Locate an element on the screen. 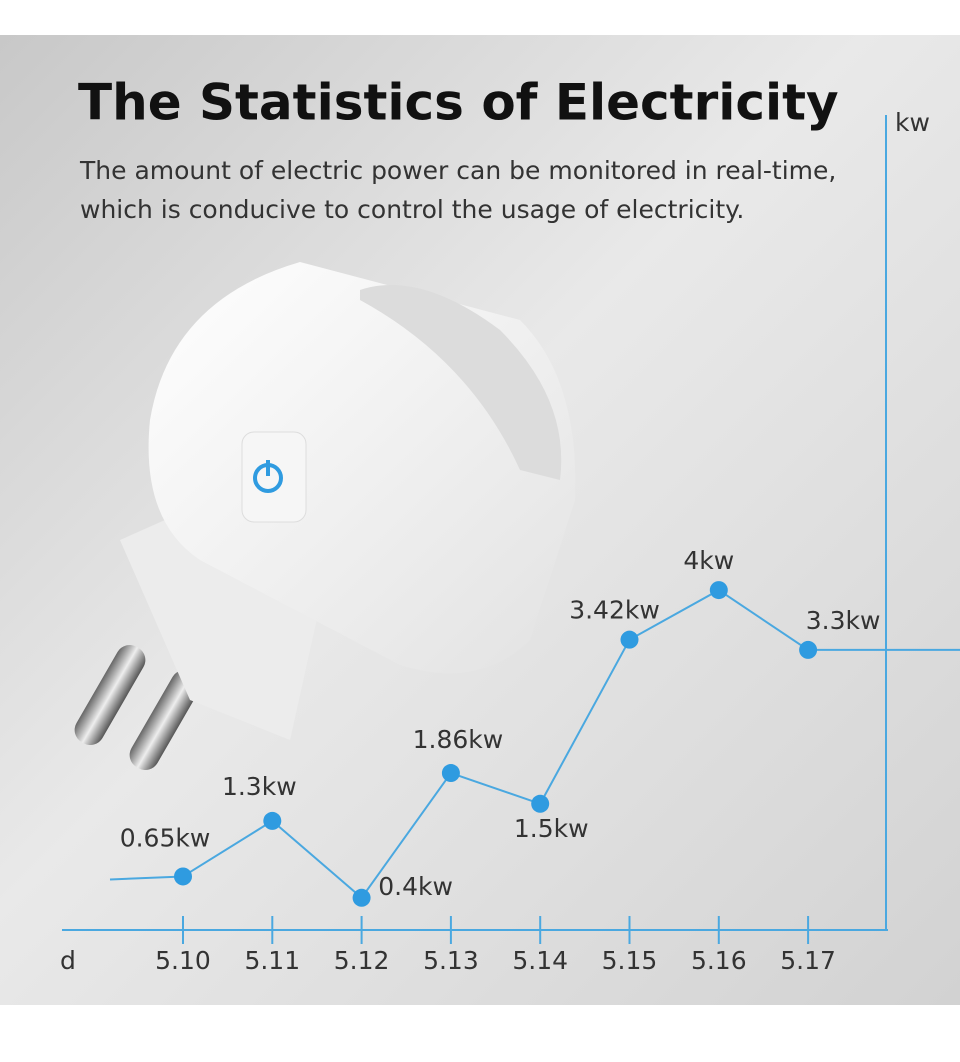  x-tick-label: 5.13 is located at coordinates (451, 960).